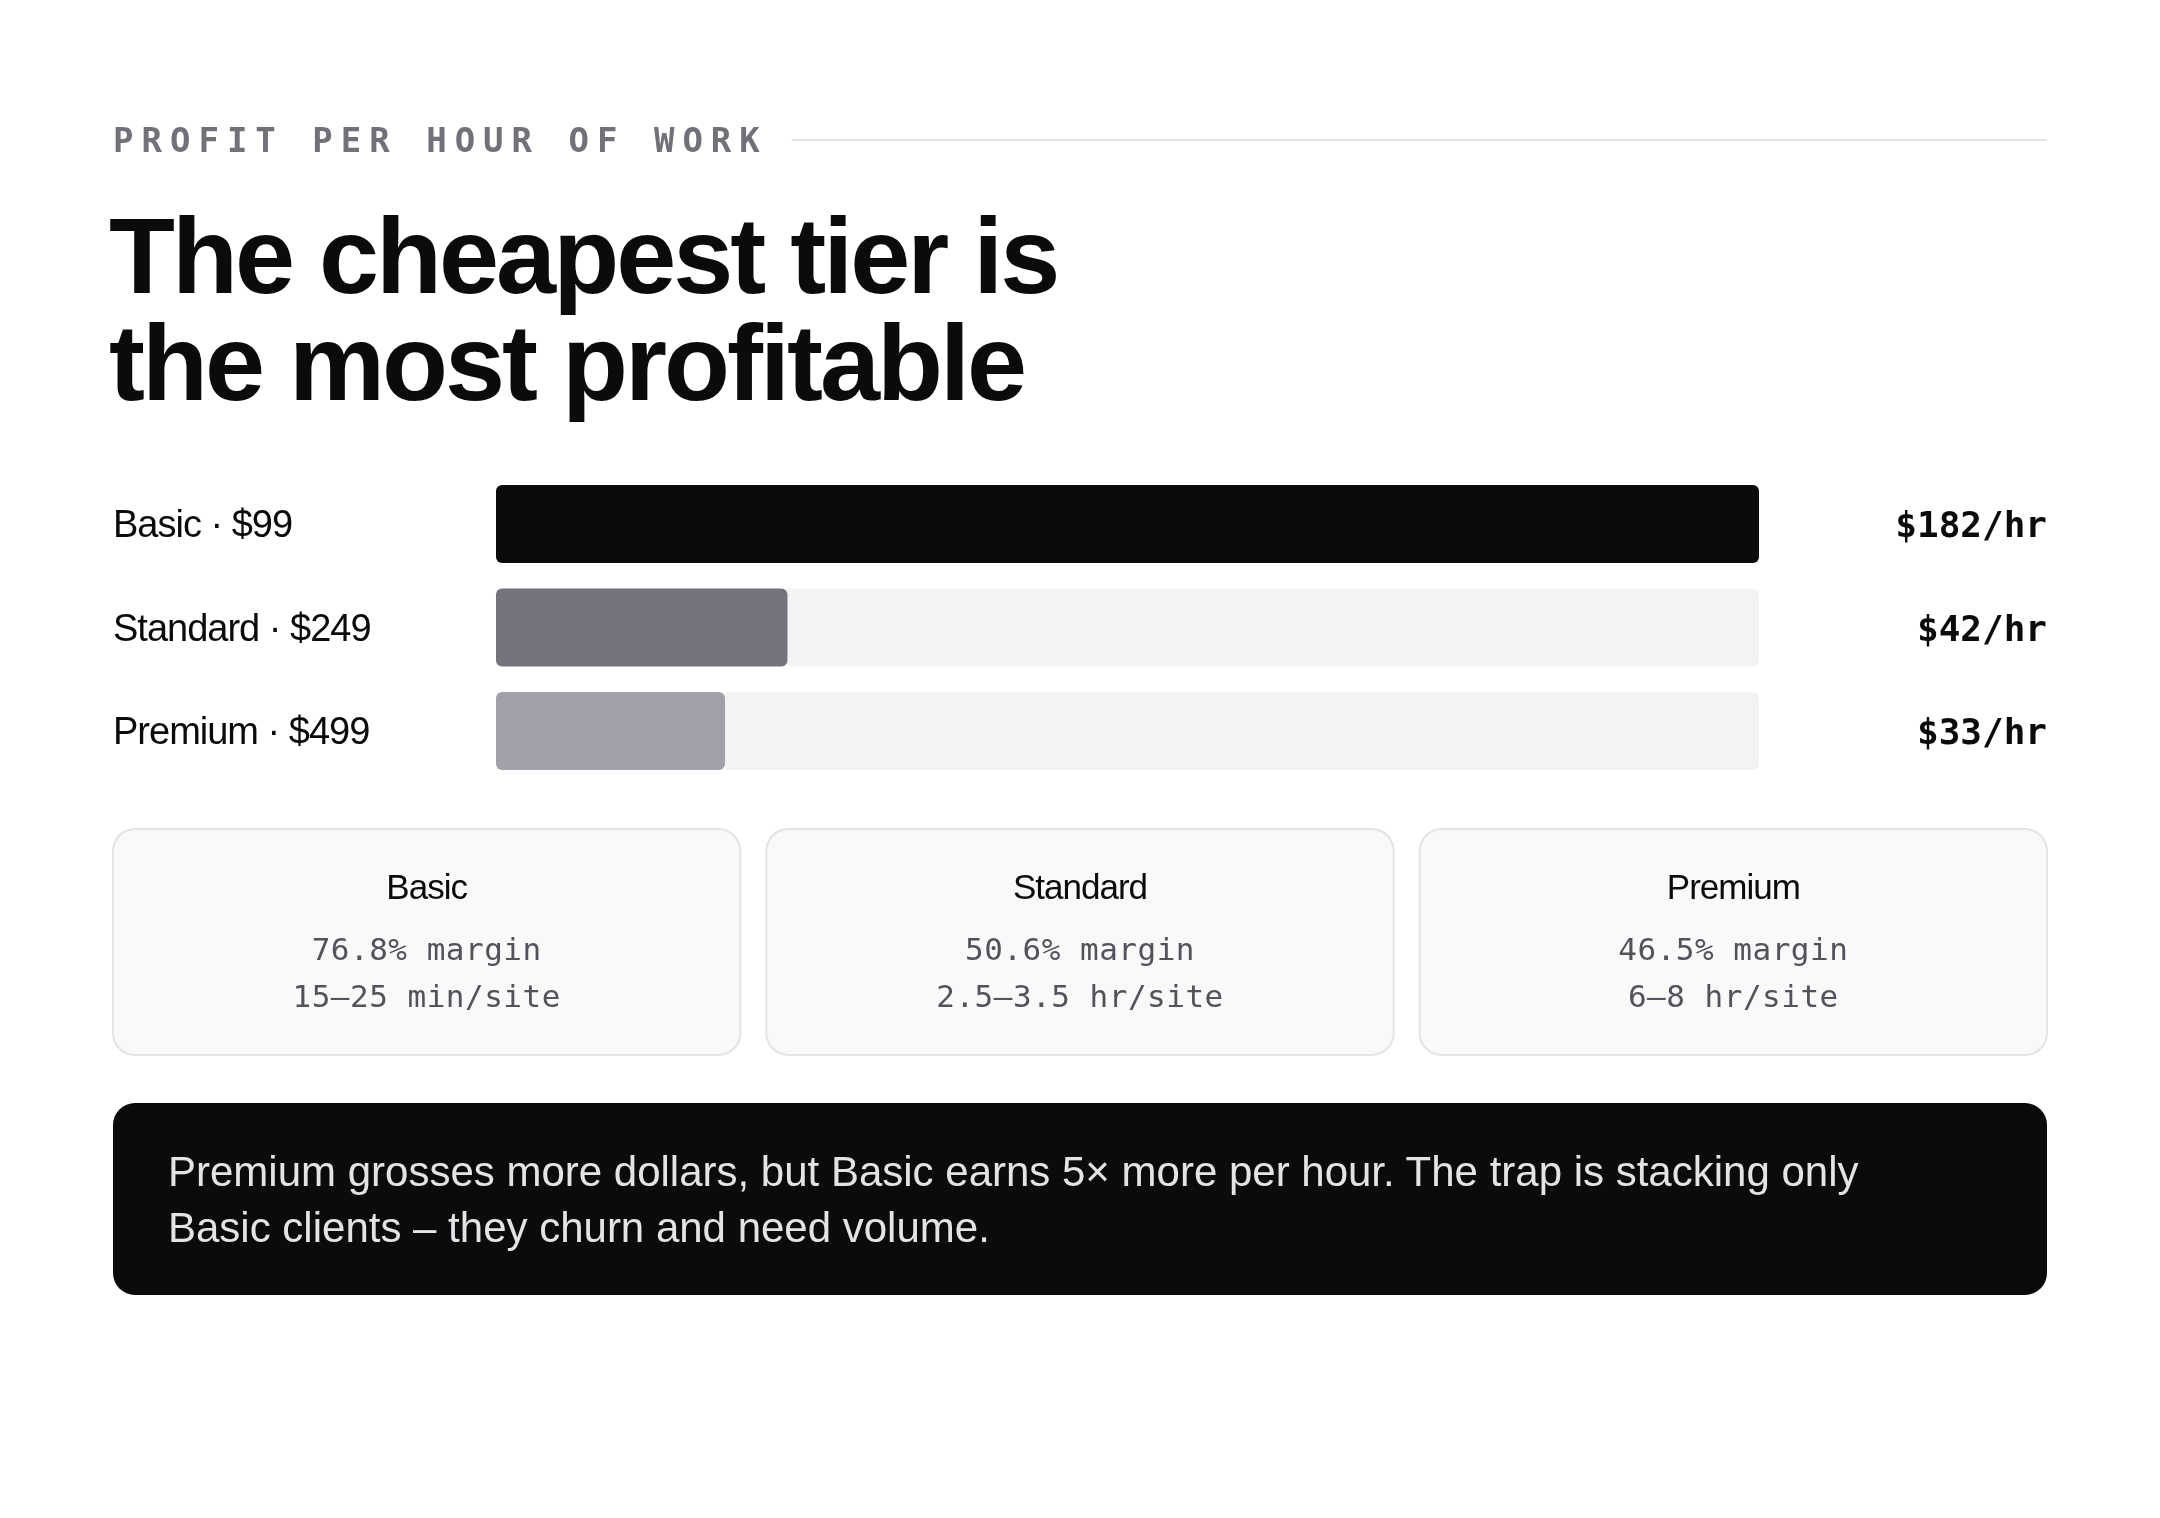 The image size is (2160, 1518). What do you see at coordinates (1981, 731) in the screenshot?
I see `data-label: $33/hr` at bounding box center [1981, 731].